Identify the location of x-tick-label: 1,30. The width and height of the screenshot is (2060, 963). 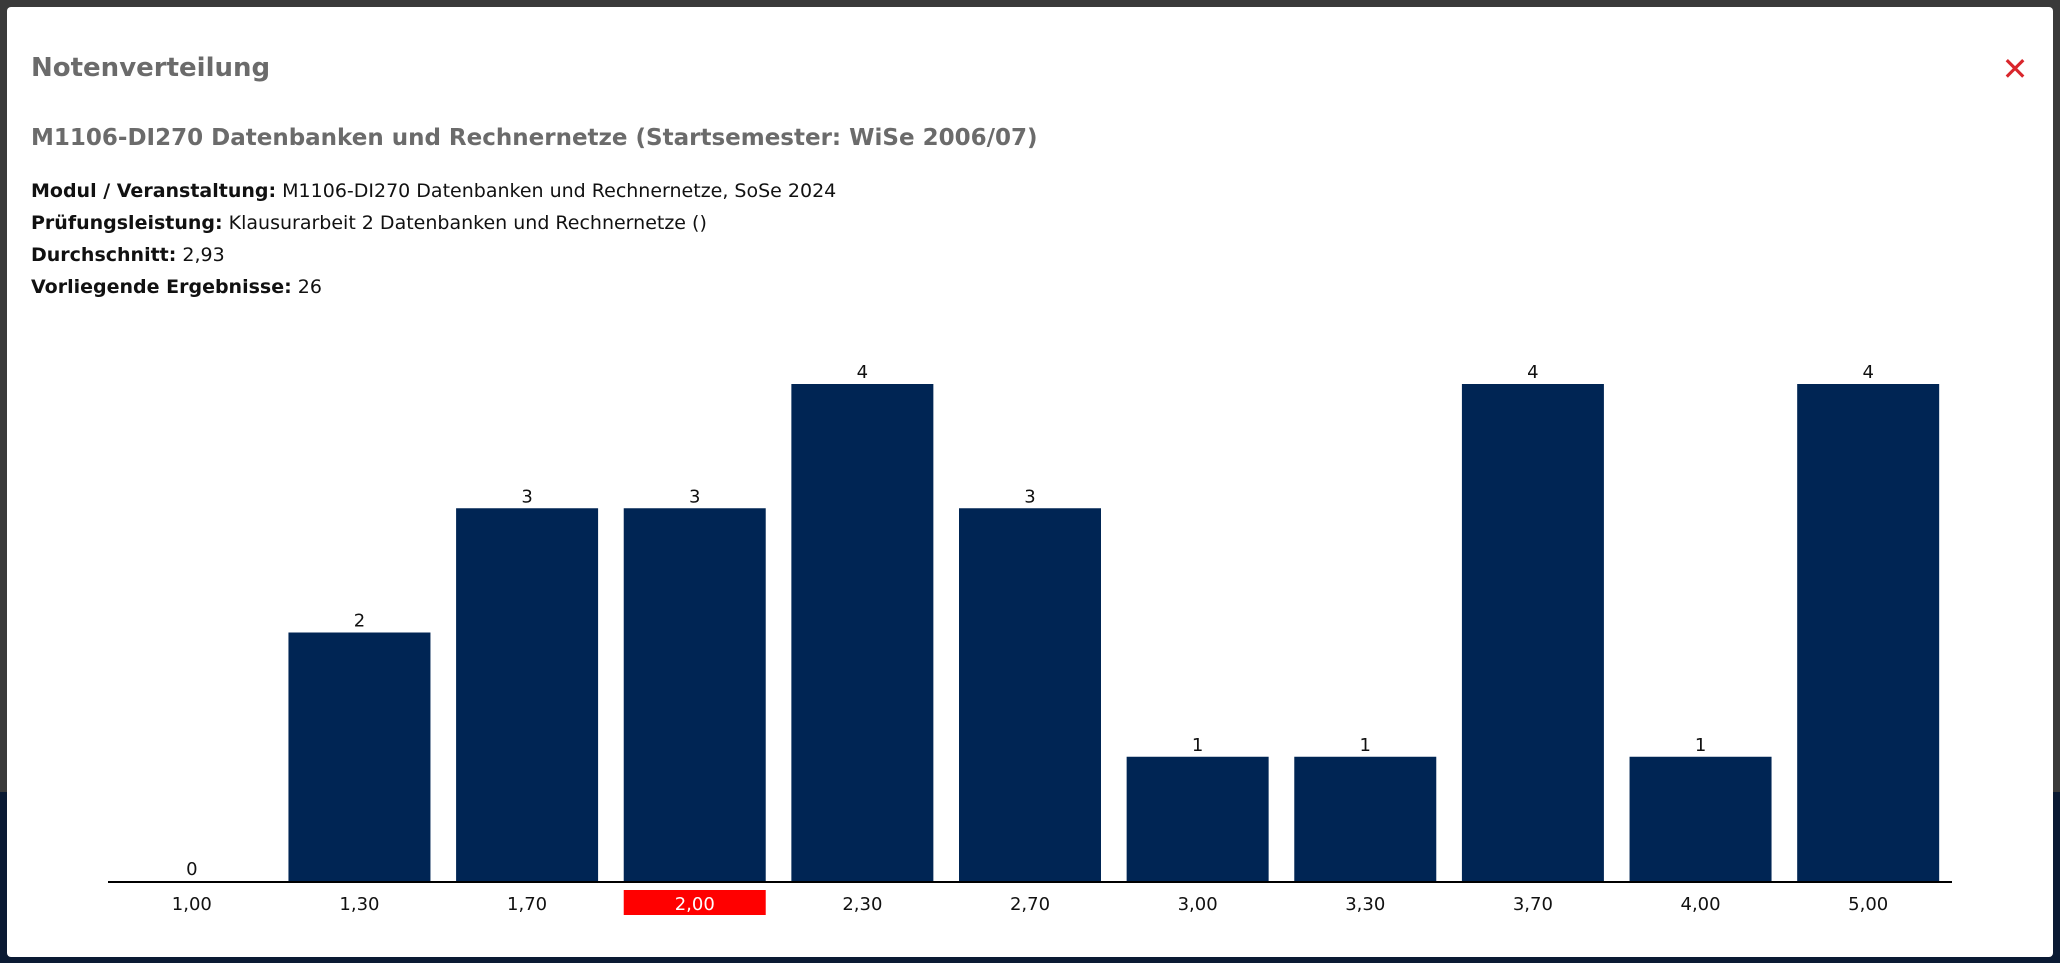
(359, 904).